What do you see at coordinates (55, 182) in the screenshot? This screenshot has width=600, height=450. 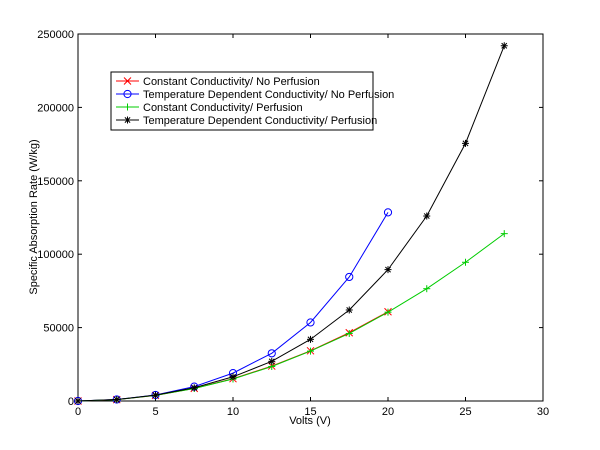 I see `y-tick-label: 150000` at bounding box center [55, 182].